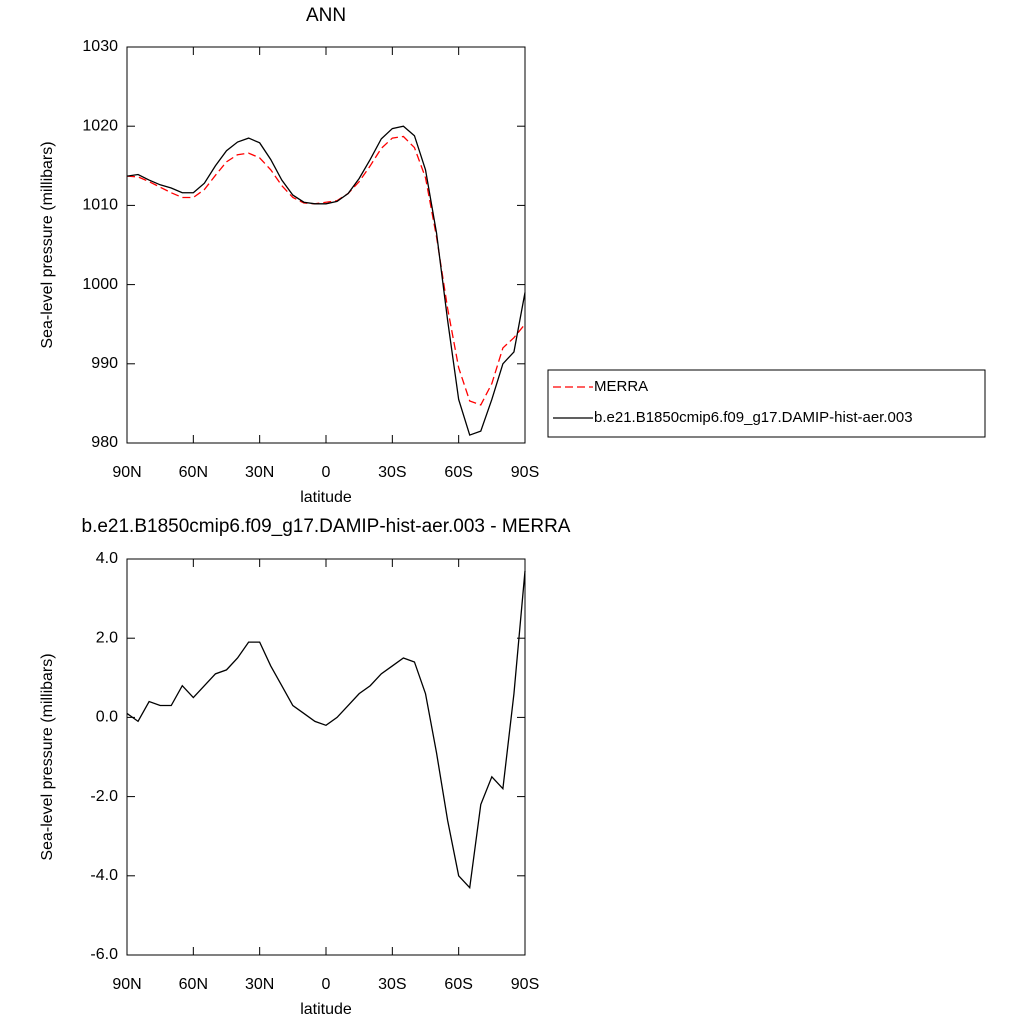 This screenshot has height=1024, width=1024. Describe the element at coordinates (104, 442) in the screenshot. I see `y-tick-label: 980` at that location.